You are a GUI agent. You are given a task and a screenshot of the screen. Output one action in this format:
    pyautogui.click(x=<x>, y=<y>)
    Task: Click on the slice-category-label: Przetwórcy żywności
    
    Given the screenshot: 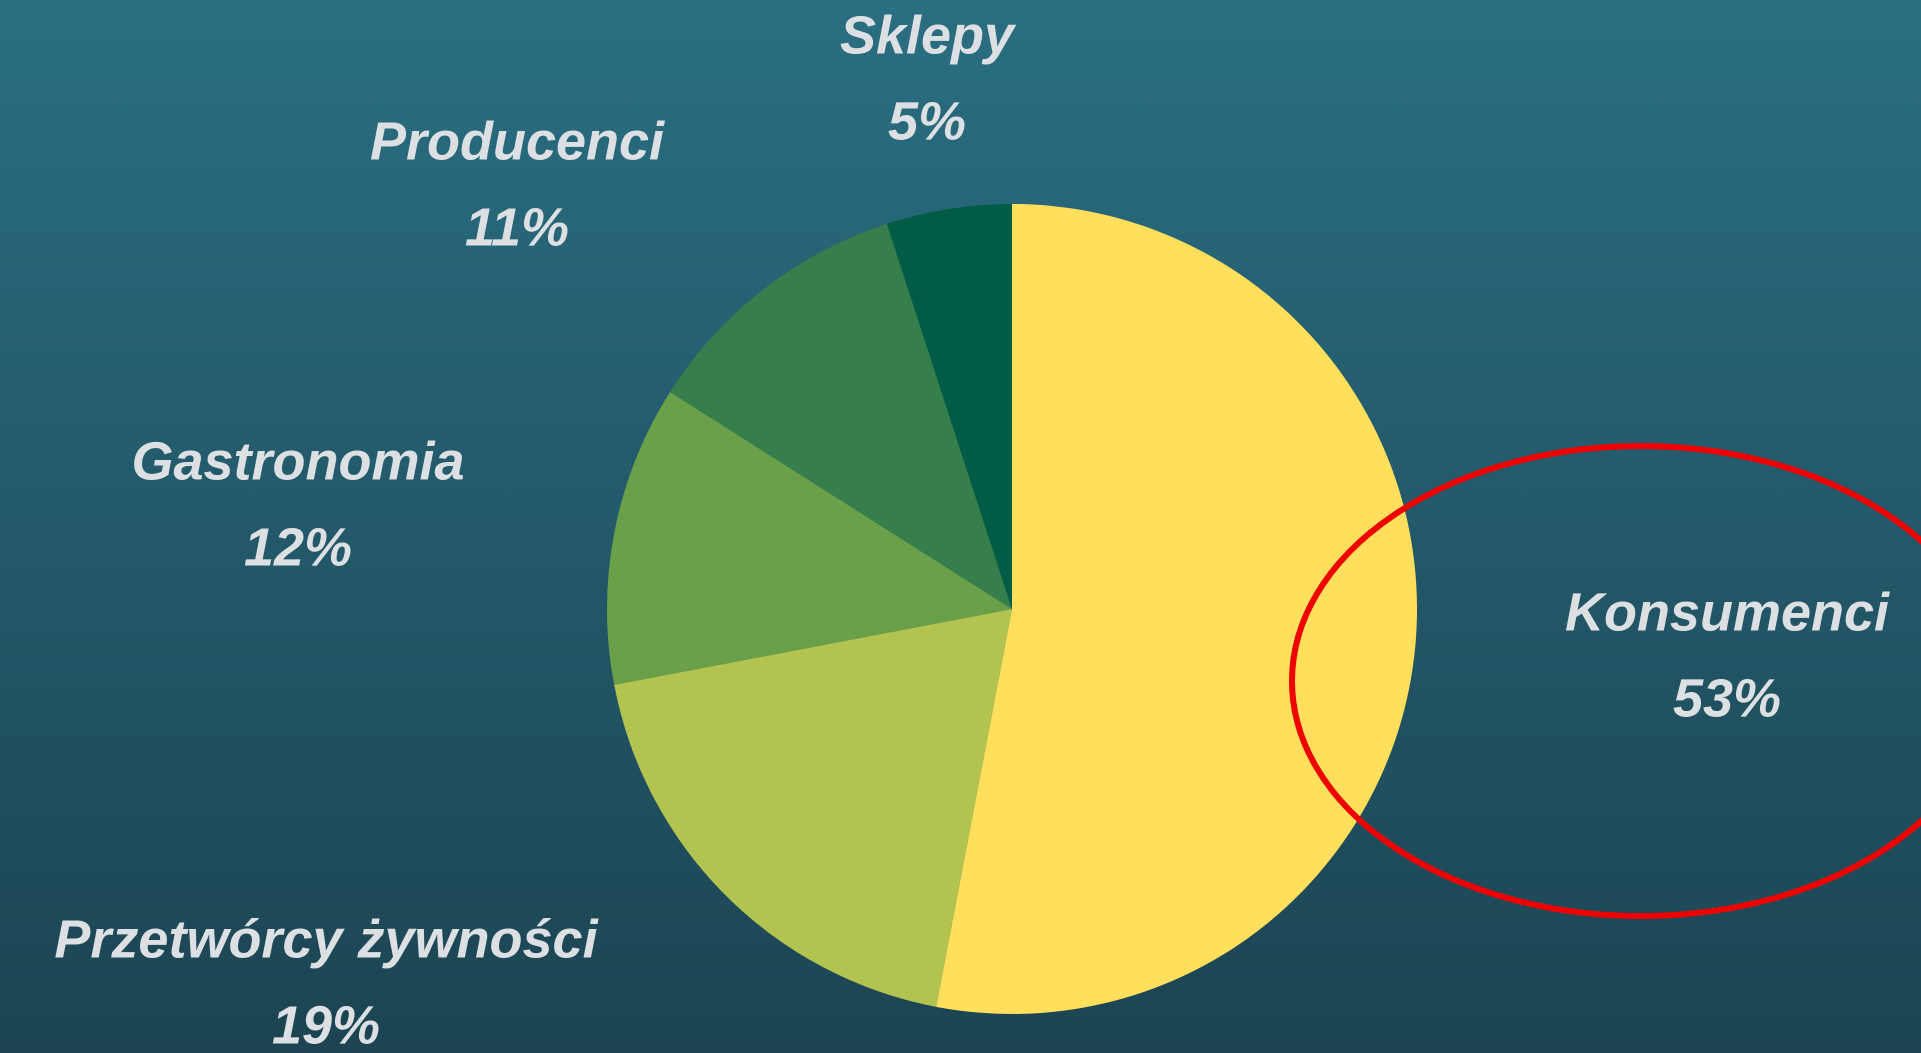 What is the action you would take?
    pyautogui.click(x=326, y=939)
    